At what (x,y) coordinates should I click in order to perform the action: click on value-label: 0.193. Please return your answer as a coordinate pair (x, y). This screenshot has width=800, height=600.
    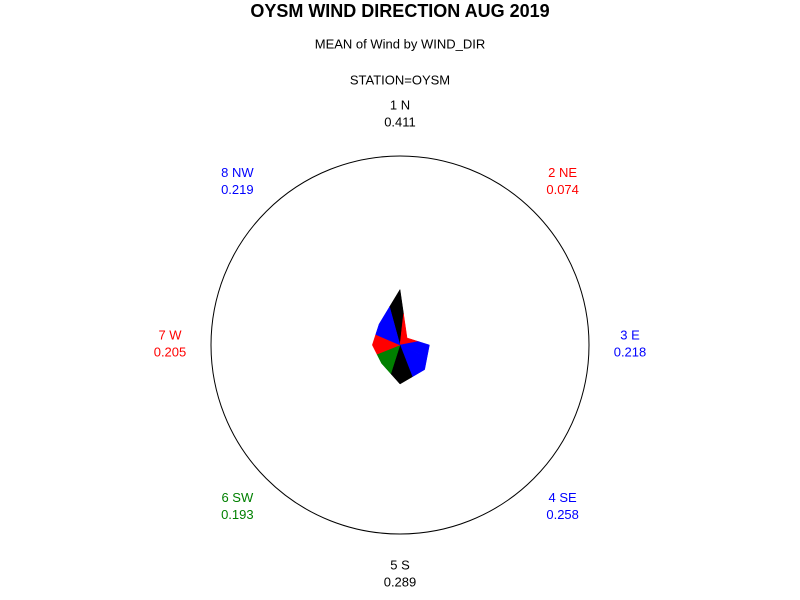
    Looking at the image, I should click on (237, 514).